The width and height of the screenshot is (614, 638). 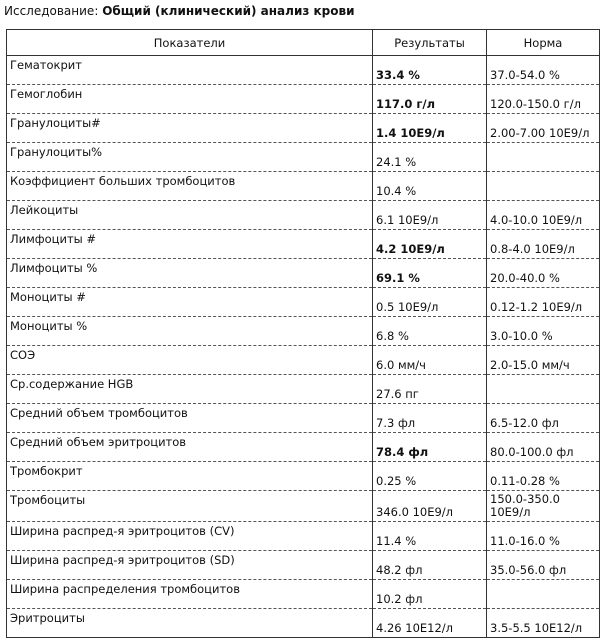 What do you see at coordinates (189, 302) in the screenshot?
I see `indicator-name: Моноциты #` at bounding box center [189, 302].